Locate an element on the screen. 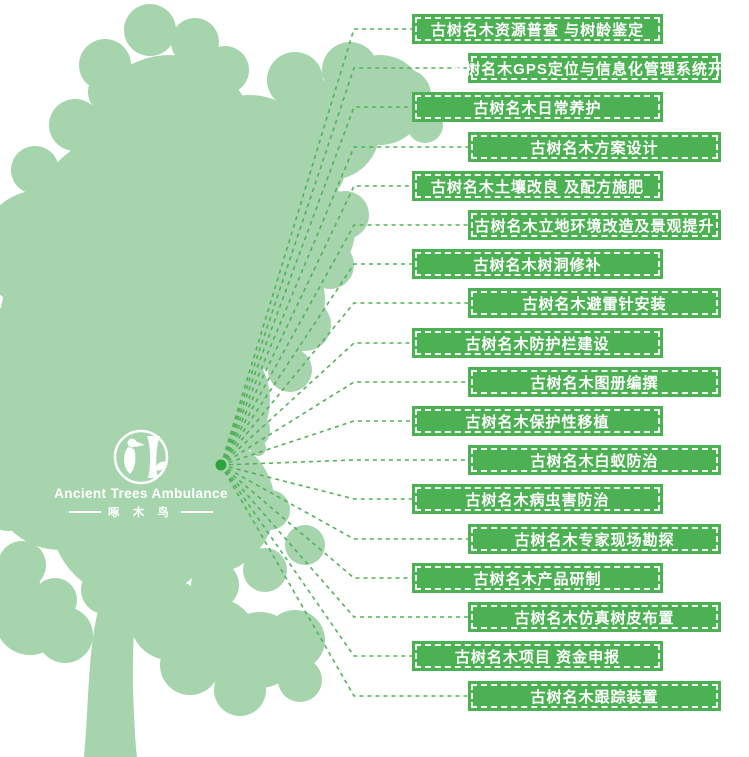  logo: Ancient Trees Ambulance 啄 木 鸟 is located at coordinates (141, 503).